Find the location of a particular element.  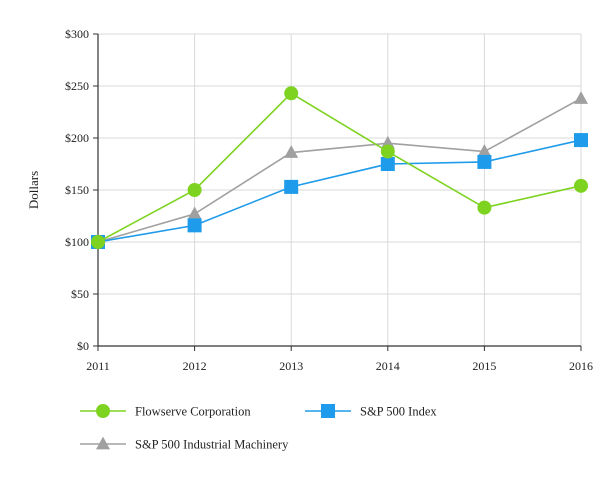

legend-label: Flowserve Corporation is located at coordinates (193, 412).